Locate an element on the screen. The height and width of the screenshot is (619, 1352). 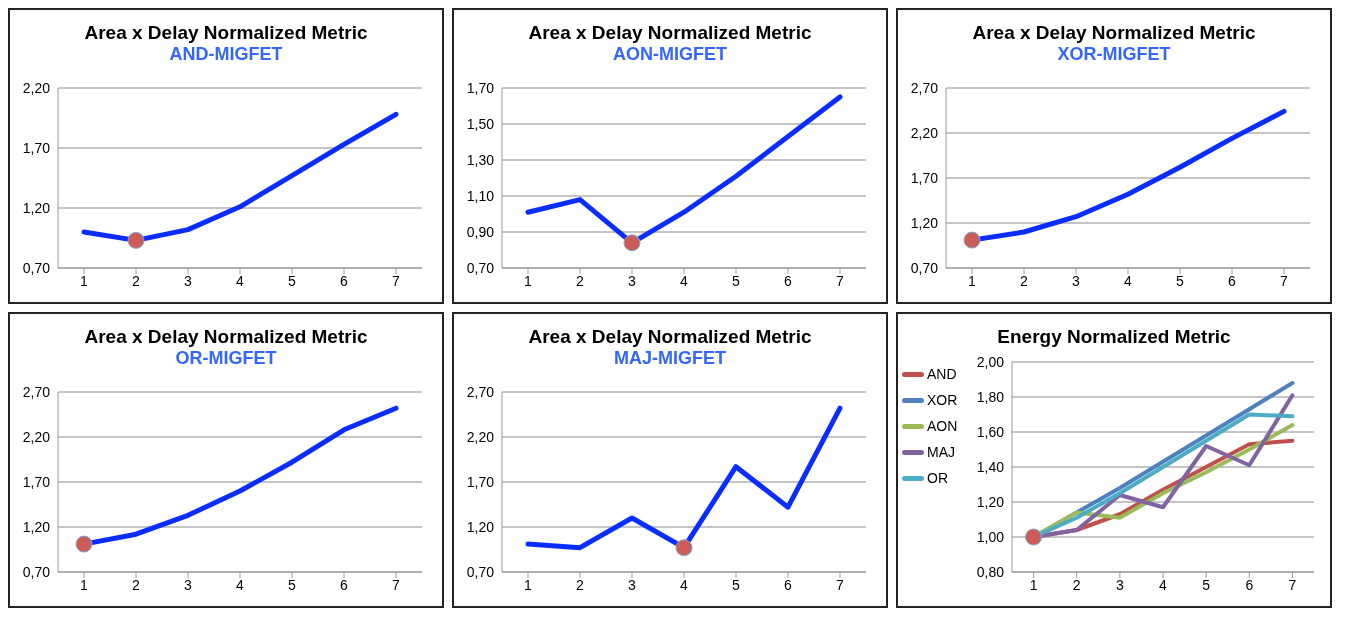
y-tick-label: 1,80 is located at coordinates (990, 396).